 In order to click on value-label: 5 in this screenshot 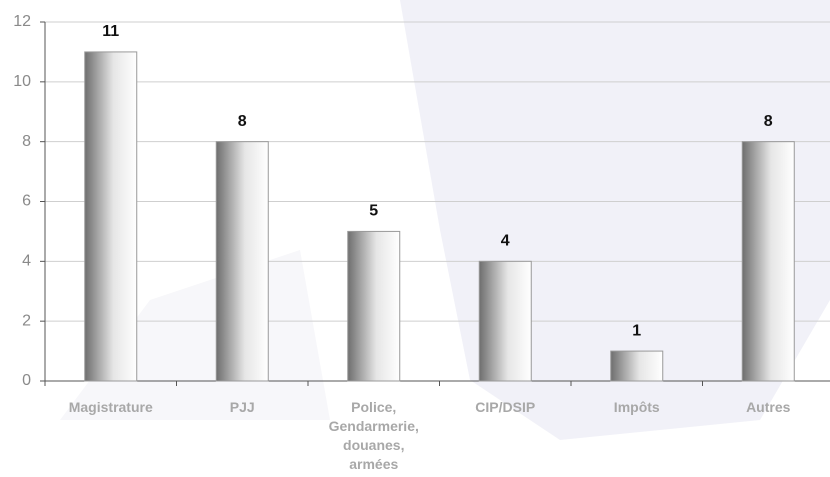, I will do `click(373, 211)`.